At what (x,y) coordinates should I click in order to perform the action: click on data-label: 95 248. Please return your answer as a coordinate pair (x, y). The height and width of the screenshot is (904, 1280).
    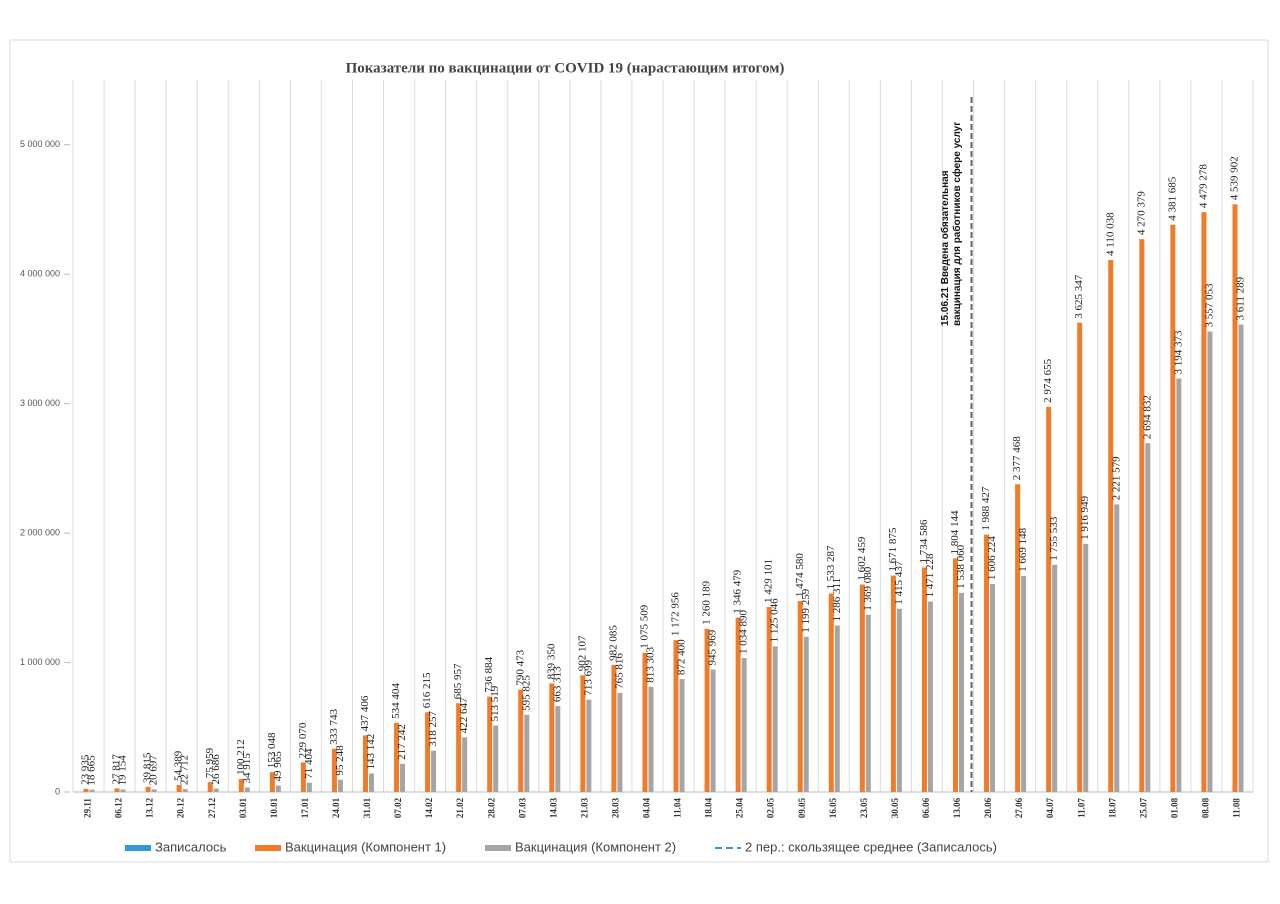
    Looking at the image, I should click on (340, 760).